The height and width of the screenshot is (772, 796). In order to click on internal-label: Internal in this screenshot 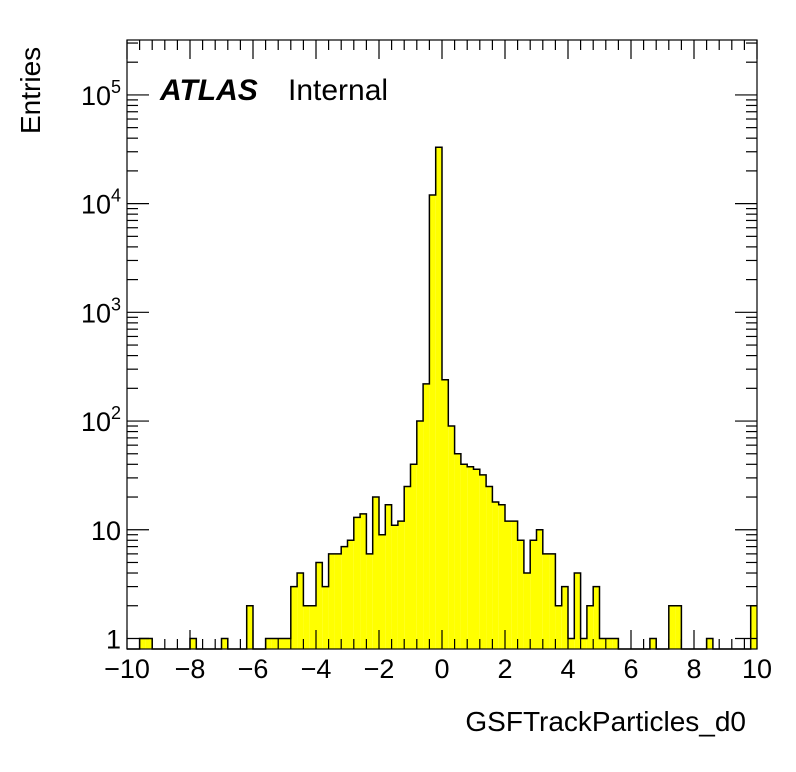, I will do `click(338, 90)`.